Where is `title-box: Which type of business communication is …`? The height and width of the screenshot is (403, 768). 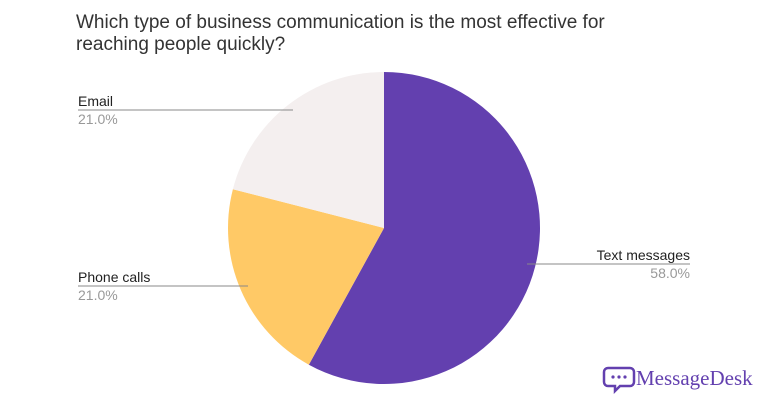 title-box: Which type of business communication is … is located at coordinates (340, 33).